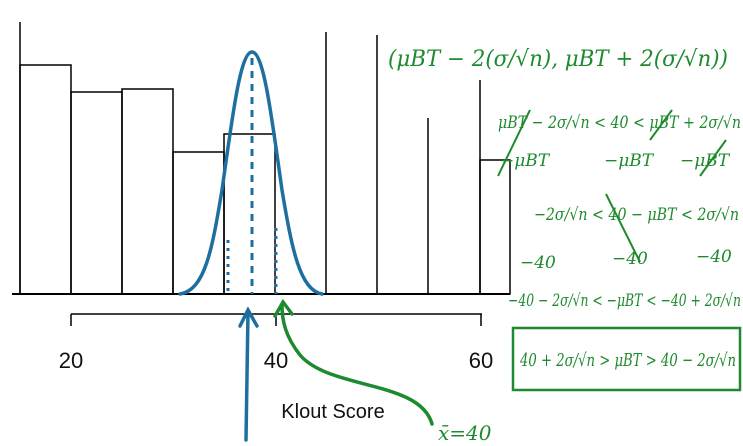 The height and width of the screenshot is (446, 743). What do you see at coordinates (636, 215) in the screenshot?
I see `inequality-line-2: −2σ/√n < 40 − μBT < 2σ/√n` at bounding box center [636, 215].